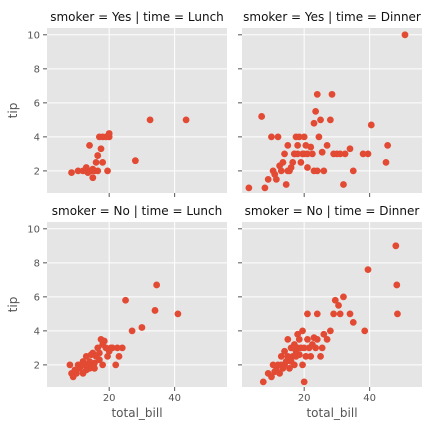 The image size is (432, 432). What do you see at coordinates (332, 17) in the screenshot?
I see `panel-title: smoker = Yes | time = Dinner` at bounding box center [332, 17].